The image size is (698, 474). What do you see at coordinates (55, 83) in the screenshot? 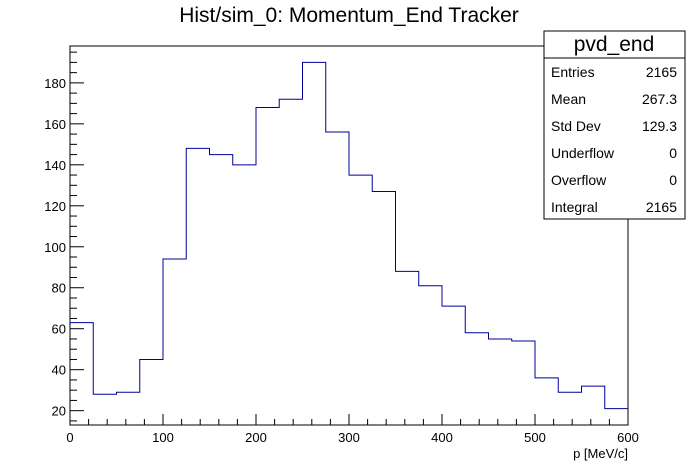
I see `y-tick-label: 180` at bounding box center [55, 83].